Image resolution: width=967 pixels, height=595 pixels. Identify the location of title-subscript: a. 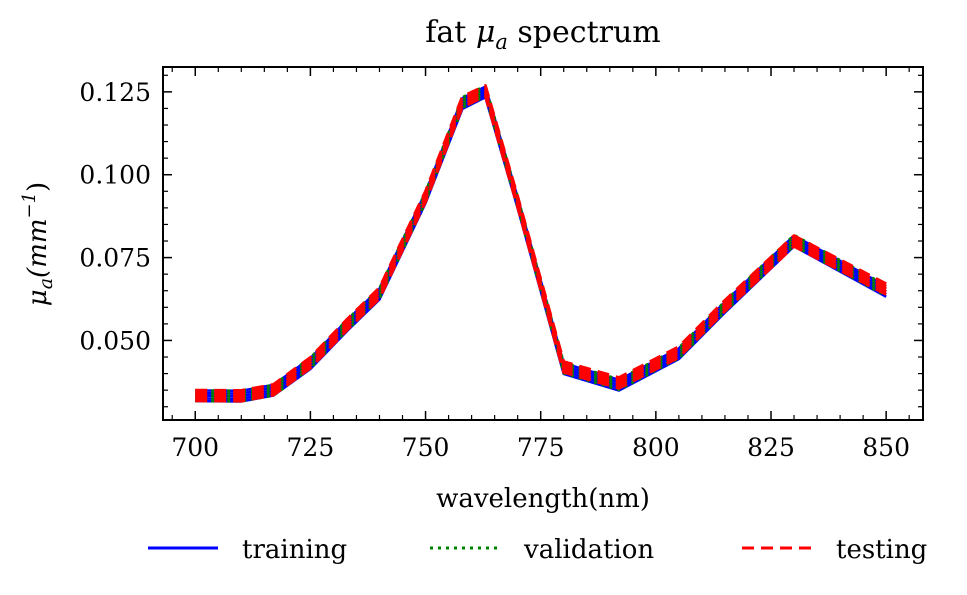
(501, 42).